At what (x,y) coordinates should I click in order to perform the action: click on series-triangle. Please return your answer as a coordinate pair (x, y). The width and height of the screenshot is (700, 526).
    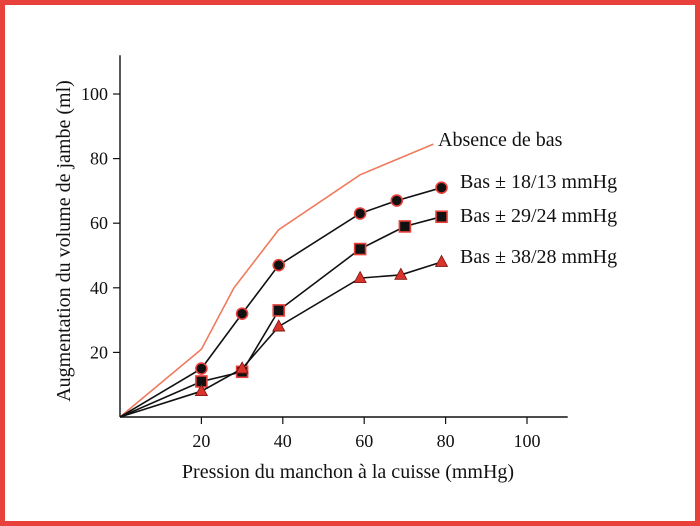
    Looking at the image, I should click on (284, 336).